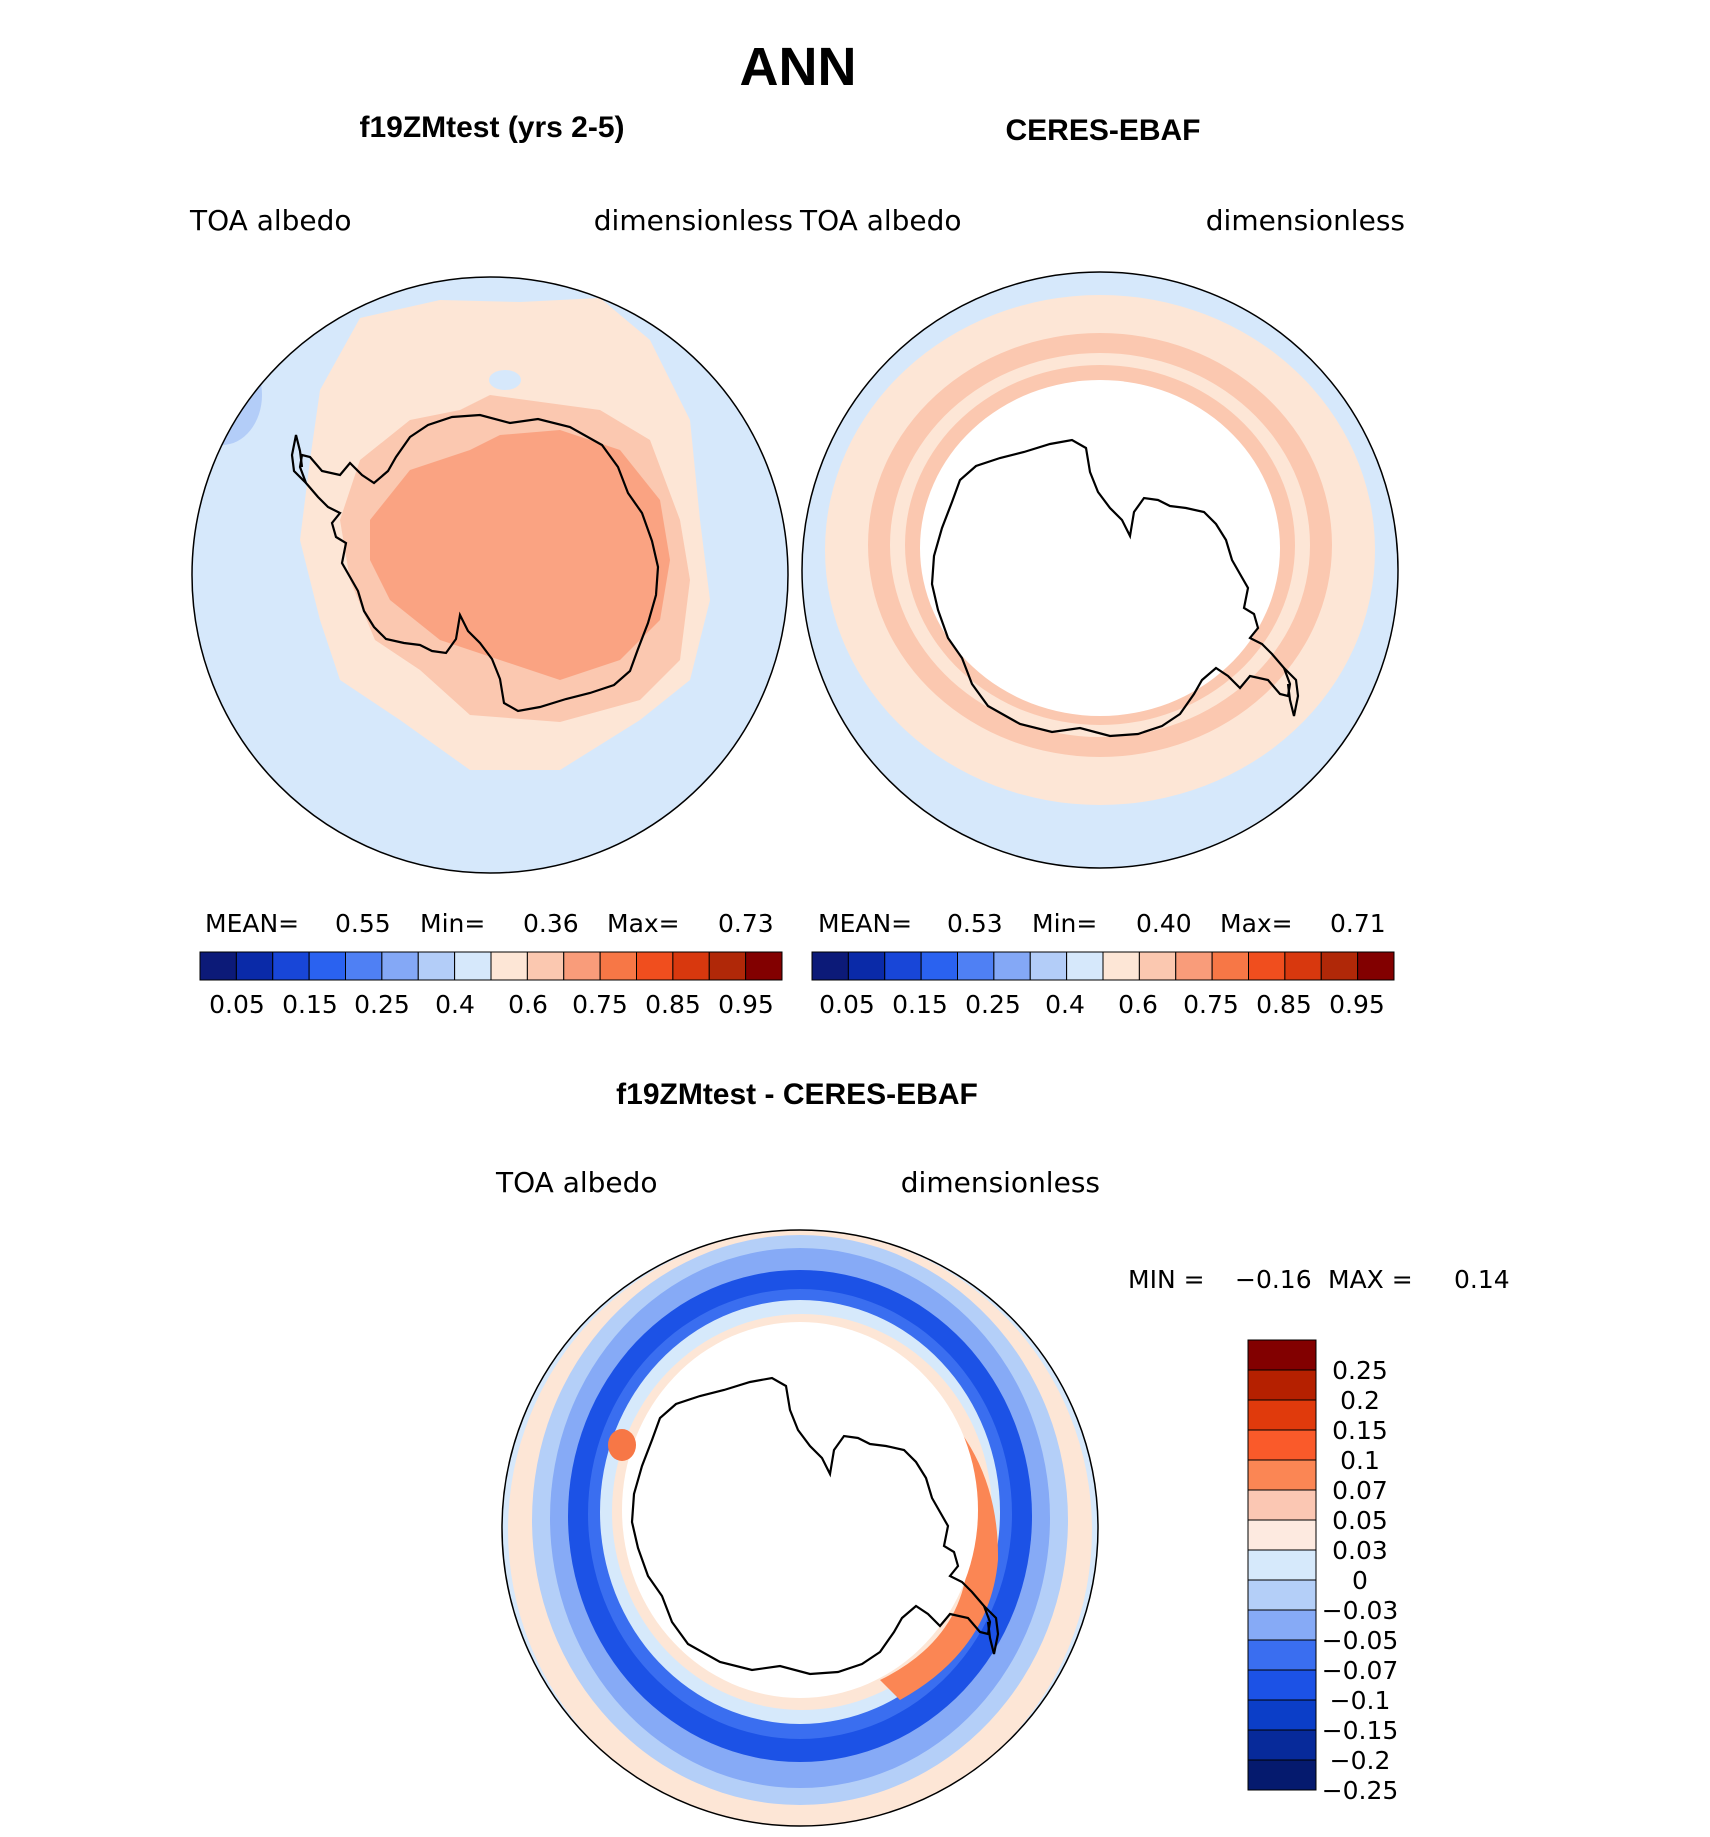 Image resolution: width=1710 pixels, height=1837 pixels. What do you see at coordinates (1358, 923) in the screenshot?
I see `stat-max-value: 0.71` at bounding box center [1358, 923].